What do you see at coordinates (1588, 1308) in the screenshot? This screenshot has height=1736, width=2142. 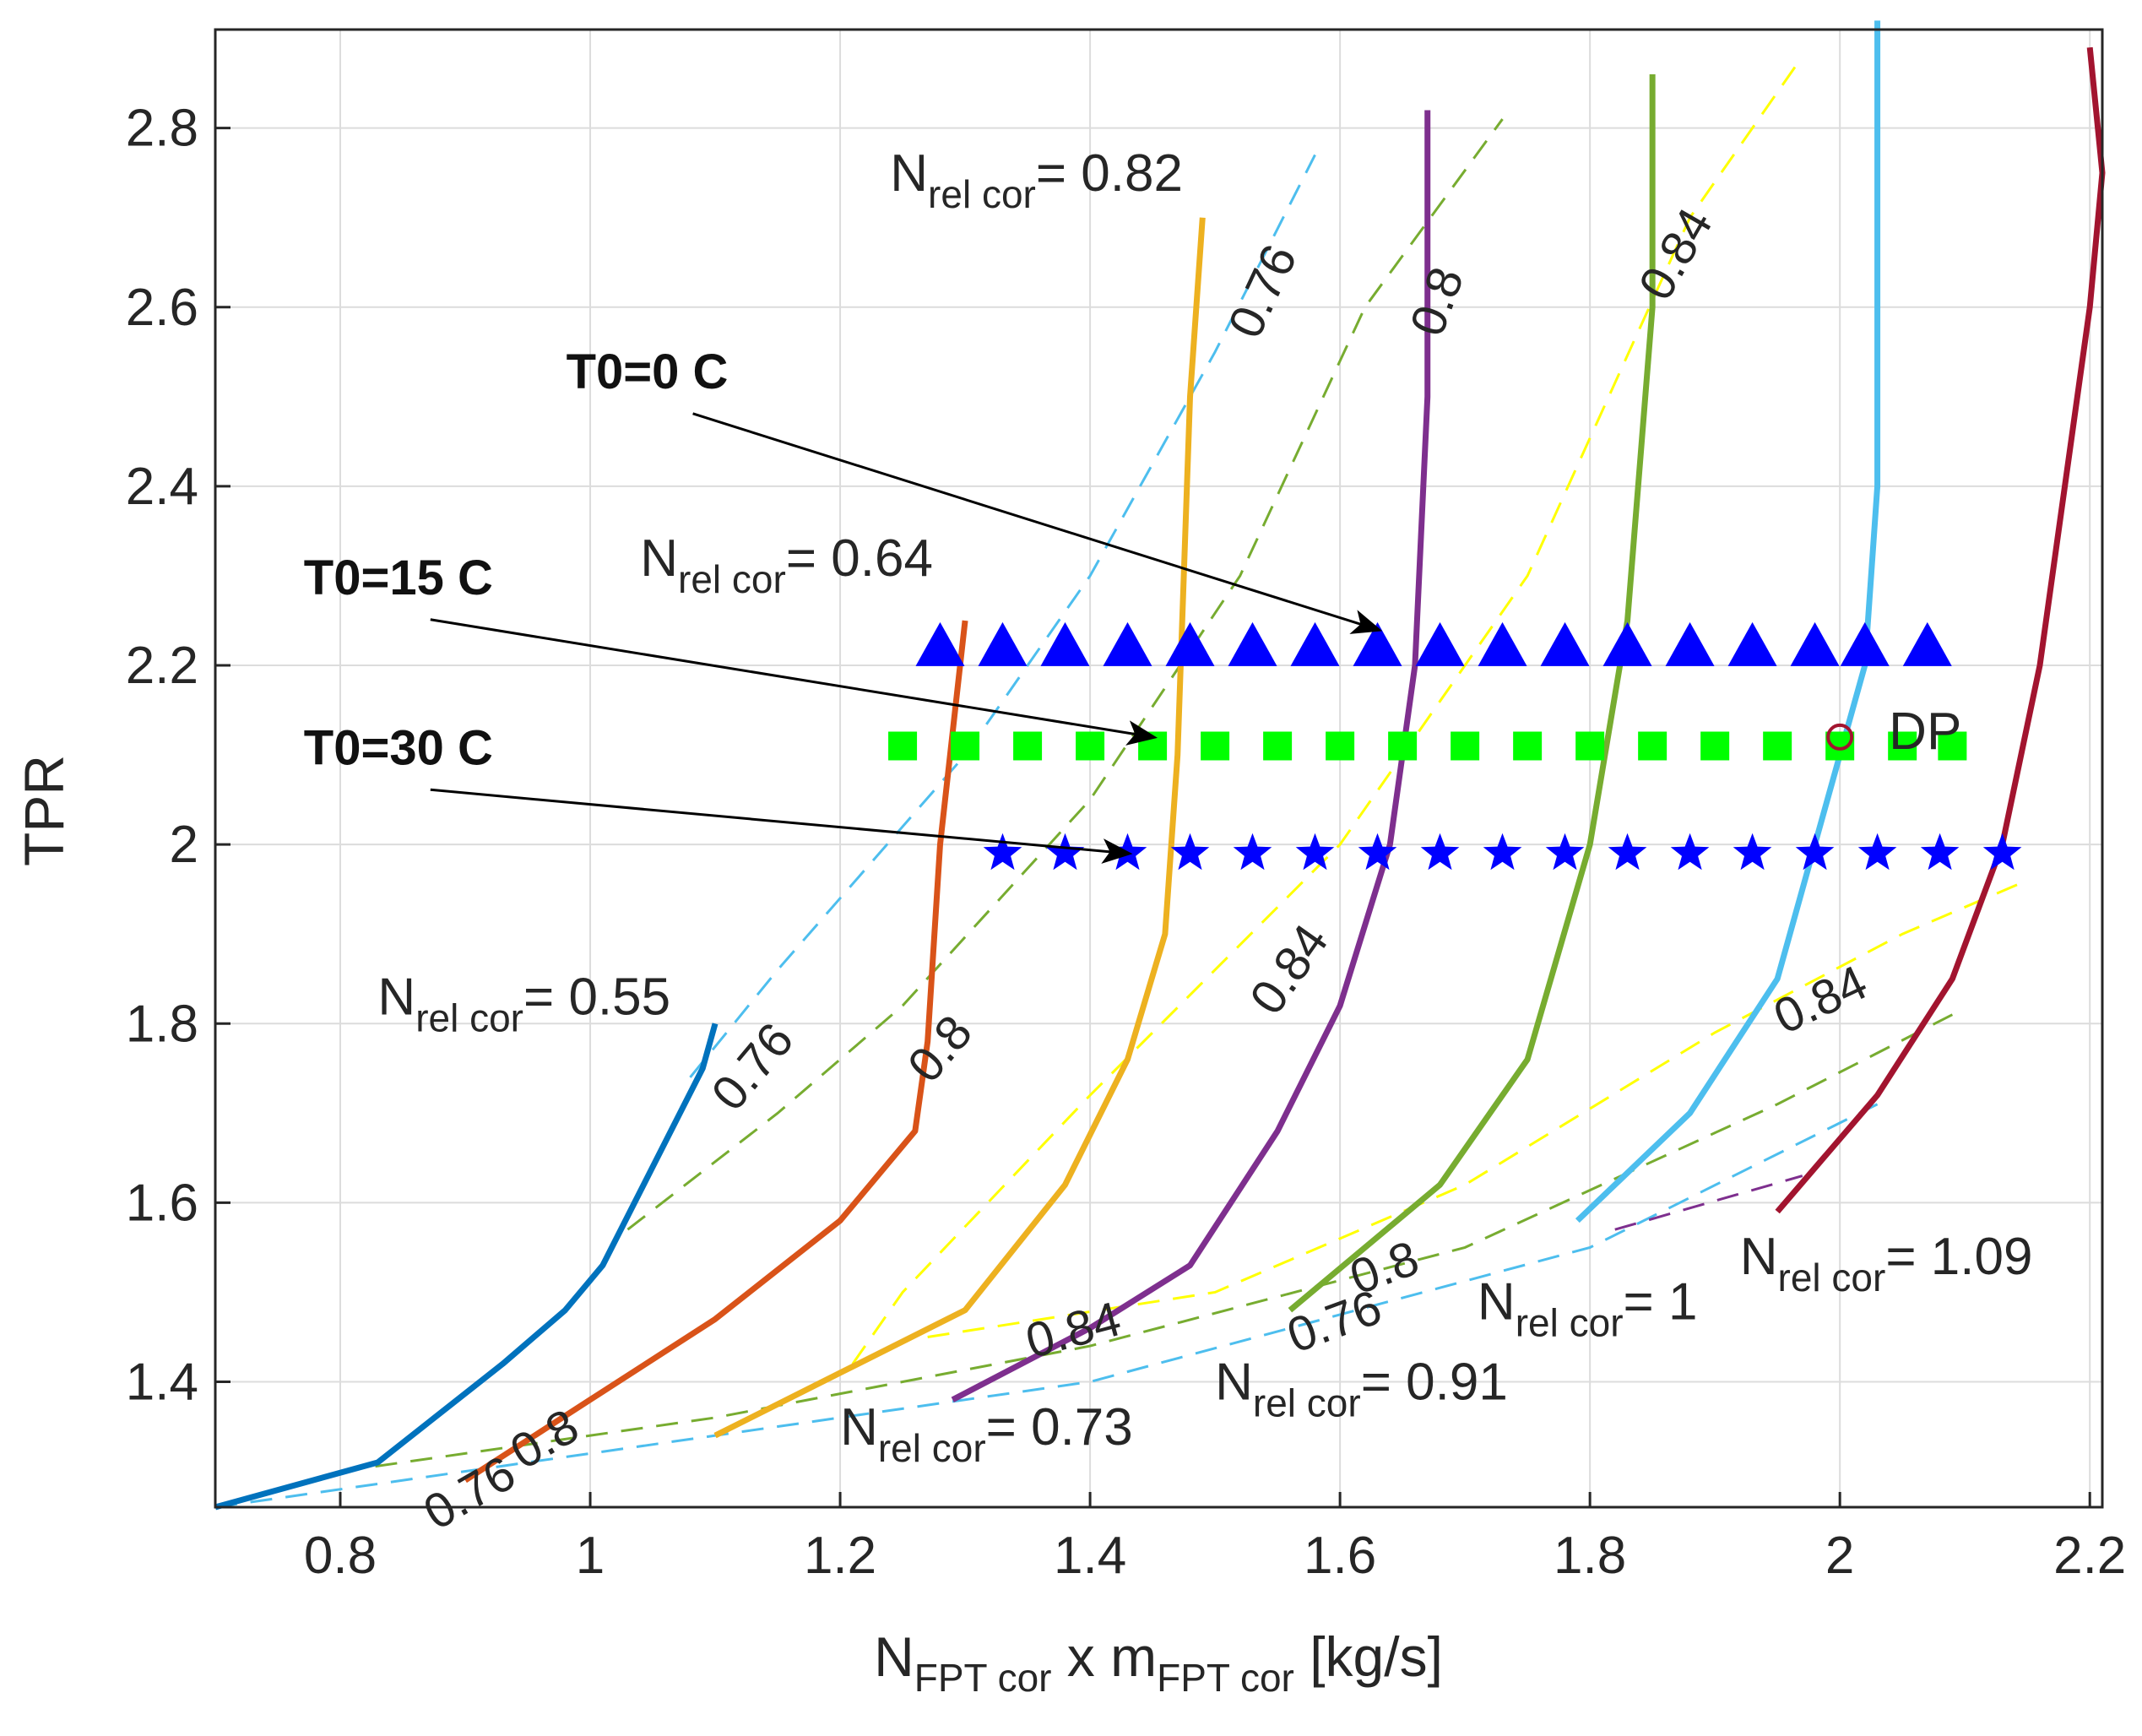 I see `speed-label: Nrel cor= 1` at bounding box center [1588, 1308].